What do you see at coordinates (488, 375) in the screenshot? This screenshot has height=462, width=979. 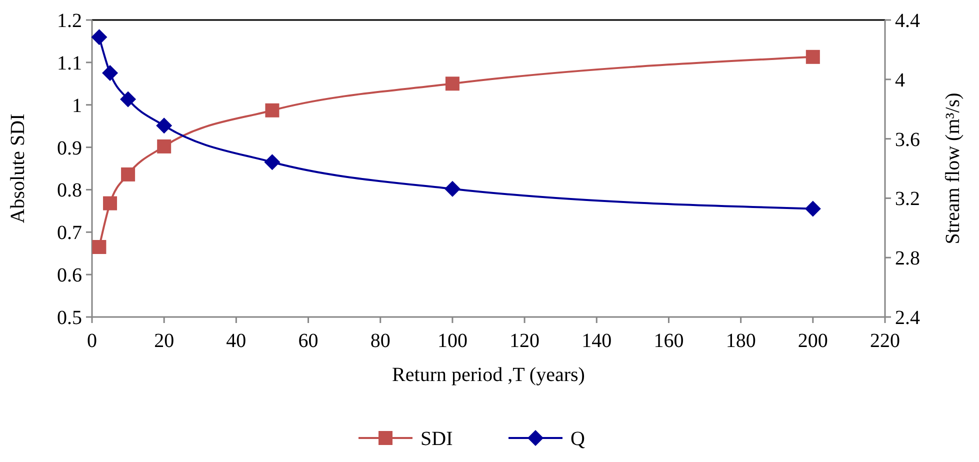 I see `x-axis-title: Return period ,T (years)` at bounding box center [488, 375].